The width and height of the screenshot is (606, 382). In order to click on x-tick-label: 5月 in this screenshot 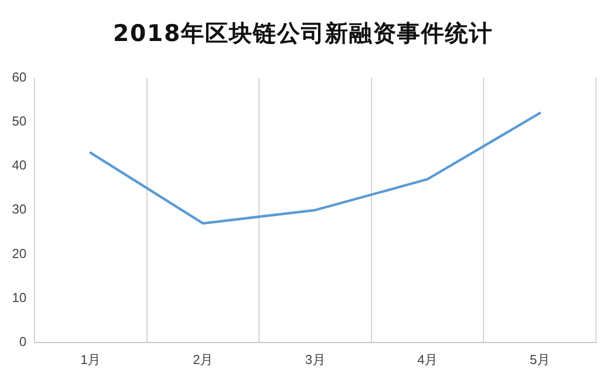, I will do `click(540, 359)`.